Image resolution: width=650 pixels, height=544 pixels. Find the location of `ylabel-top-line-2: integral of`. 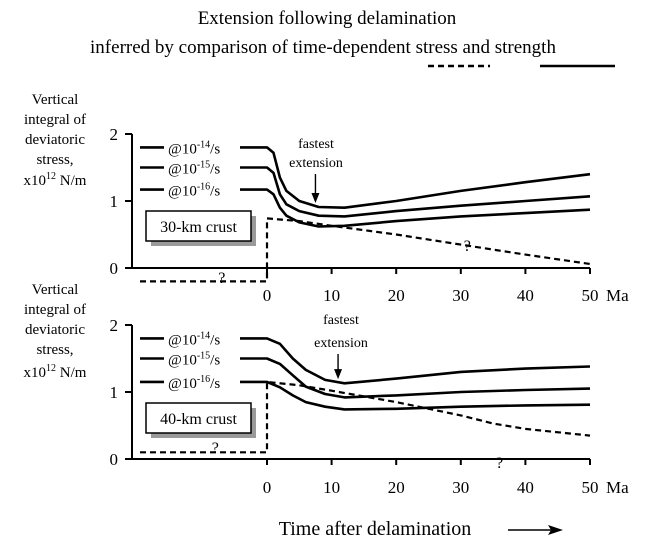

ylabel-top-line-2: integral of is located at coordinates (55, 120).